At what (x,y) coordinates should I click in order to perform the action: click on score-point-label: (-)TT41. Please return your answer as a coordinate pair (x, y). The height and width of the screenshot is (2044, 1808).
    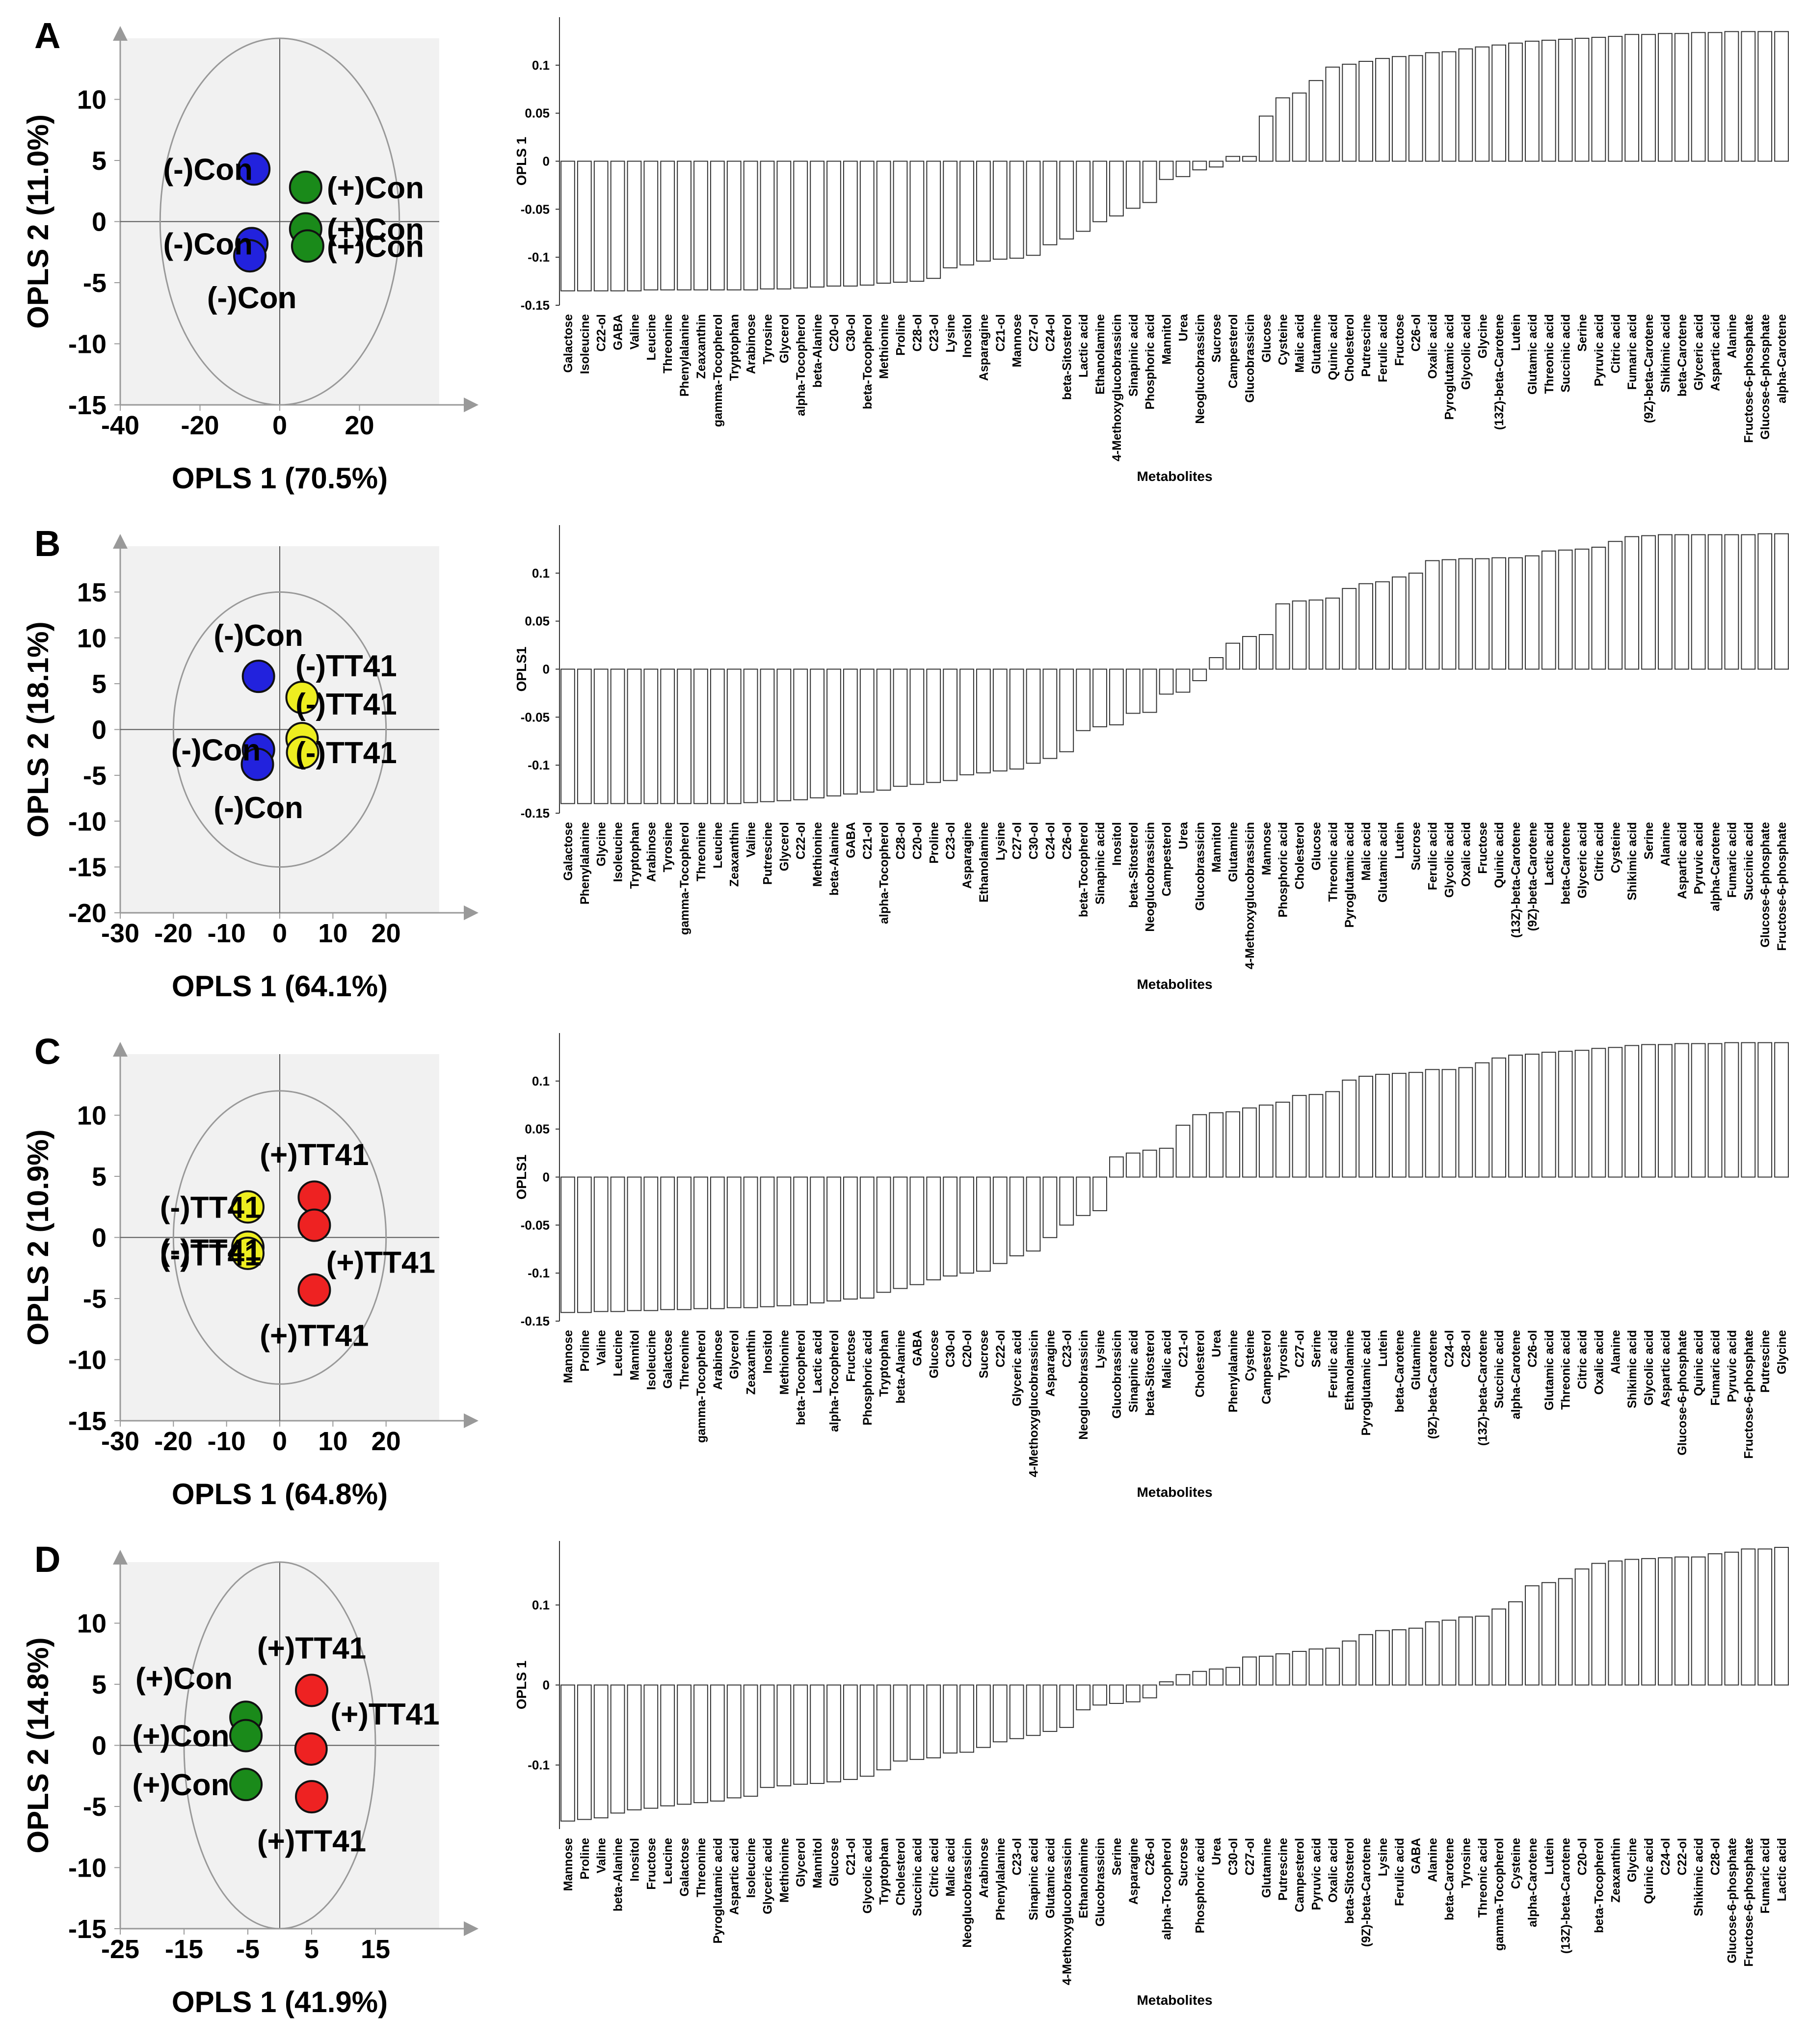
    Looking at the image, I should click on (211, 1207).